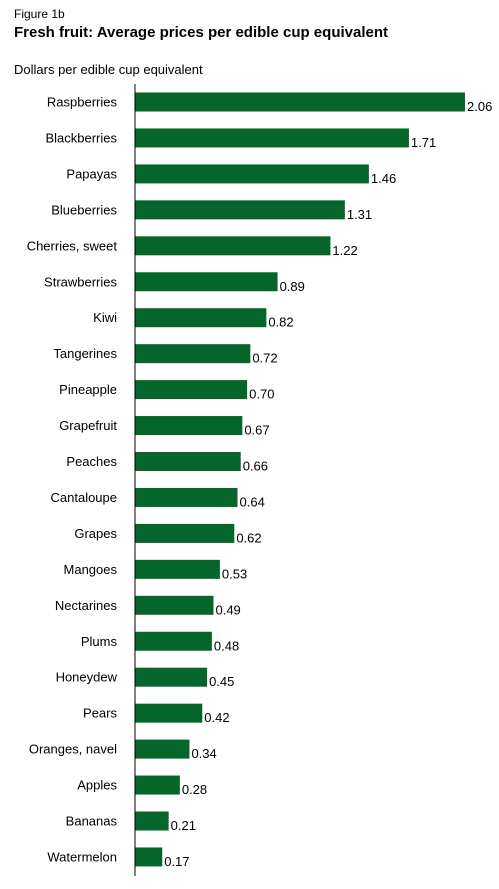 The width and height of the screenshot is (499, 889). I want to click on category-label-watermelon: Watermelon, so click(82, 856).